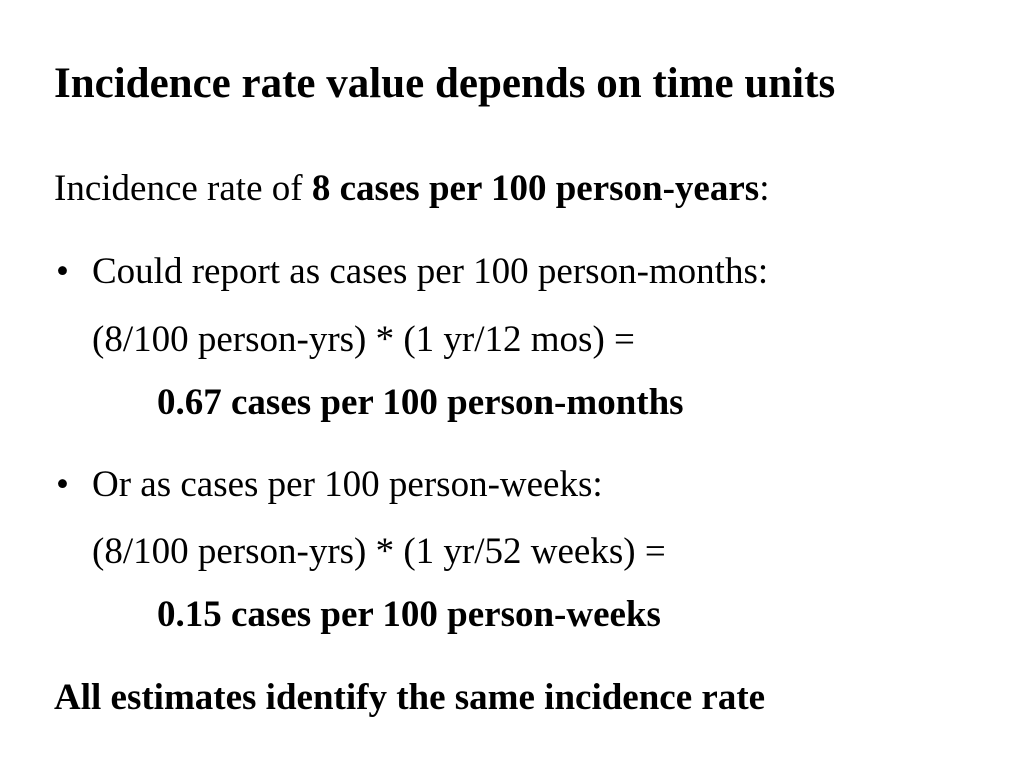  I want to click on bullet-months-calculation: (8/100 person-yrs) * (1 yr/12 mos) =, so click(363, 339).